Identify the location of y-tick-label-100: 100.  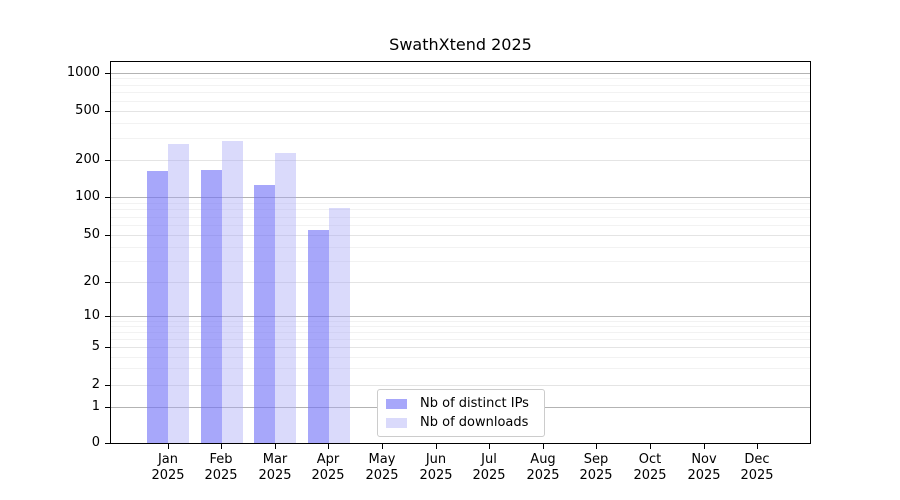
(87, 196).